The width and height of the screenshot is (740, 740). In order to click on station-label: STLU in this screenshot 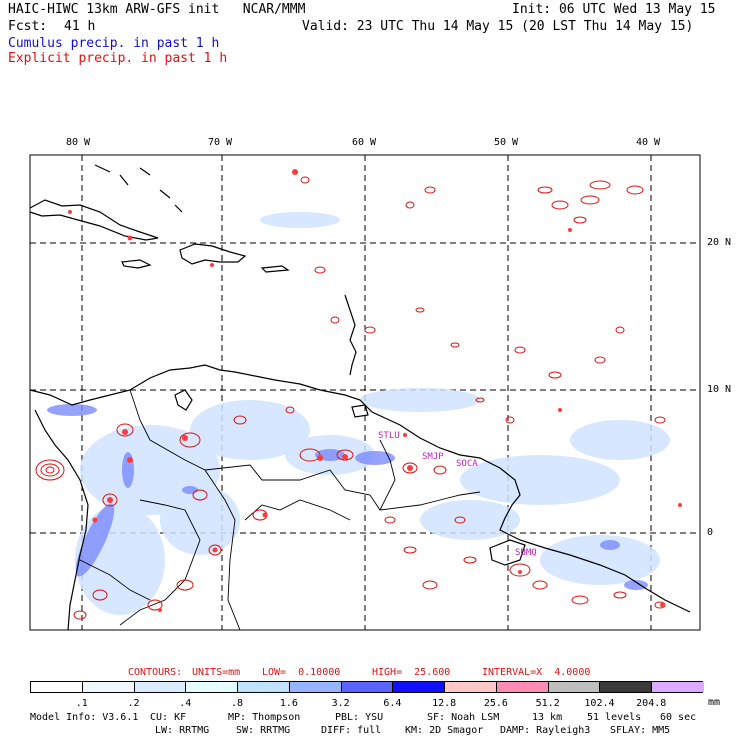, I will do `click(389, 436)`.